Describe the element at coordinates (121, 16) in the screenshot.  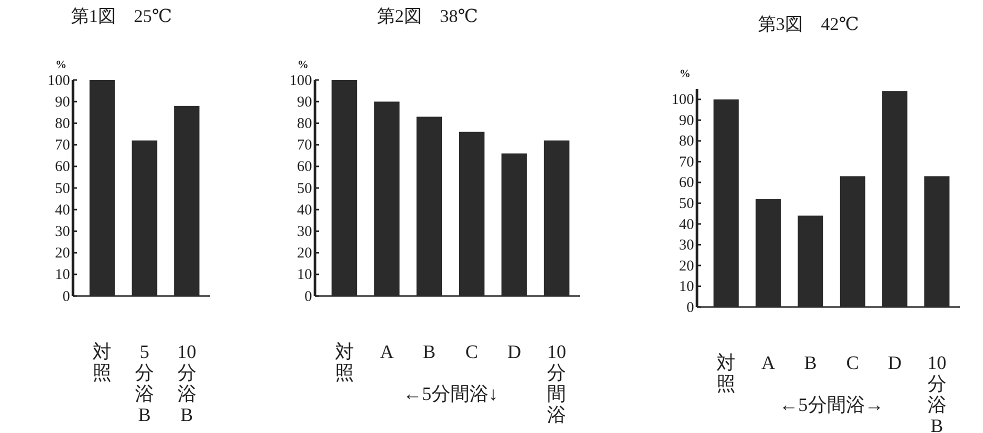
I see `chart-title: 第1図 25℃` at that location.